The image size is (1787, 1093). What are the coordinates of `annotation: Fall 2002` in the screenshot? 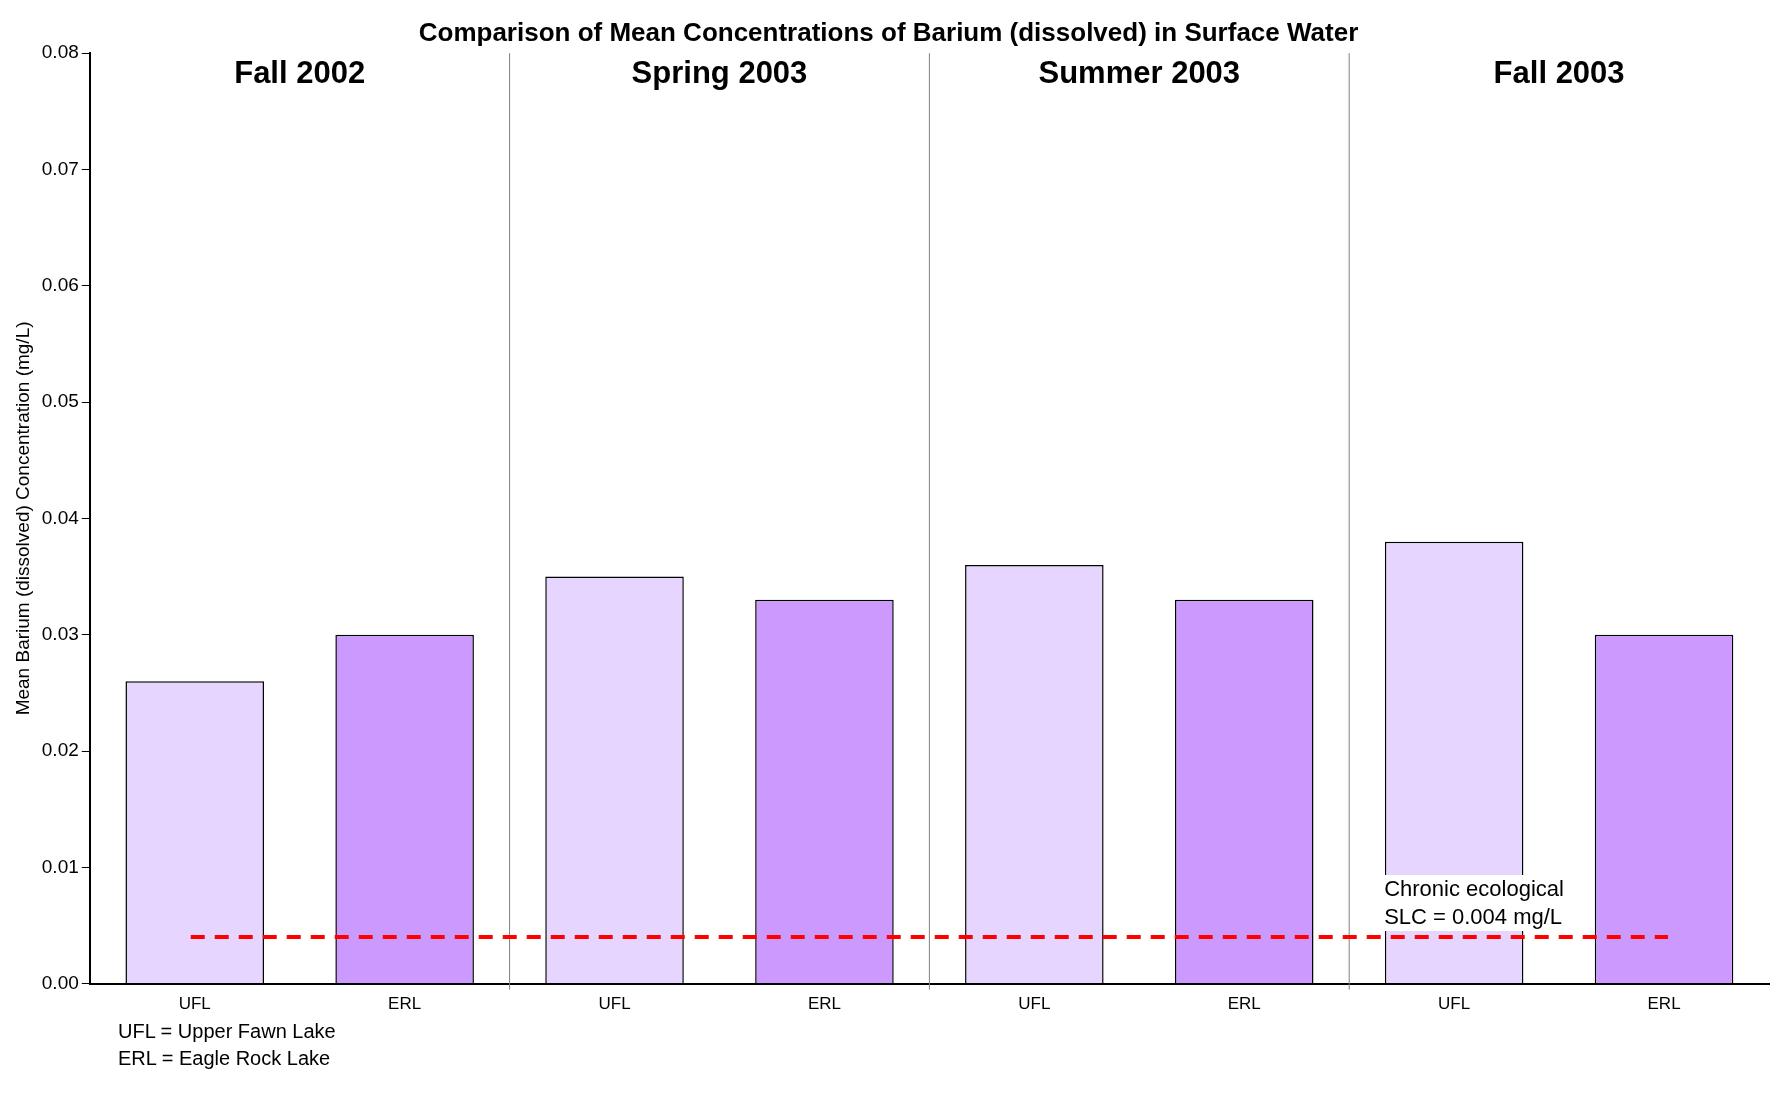 It's located at (300, 73).